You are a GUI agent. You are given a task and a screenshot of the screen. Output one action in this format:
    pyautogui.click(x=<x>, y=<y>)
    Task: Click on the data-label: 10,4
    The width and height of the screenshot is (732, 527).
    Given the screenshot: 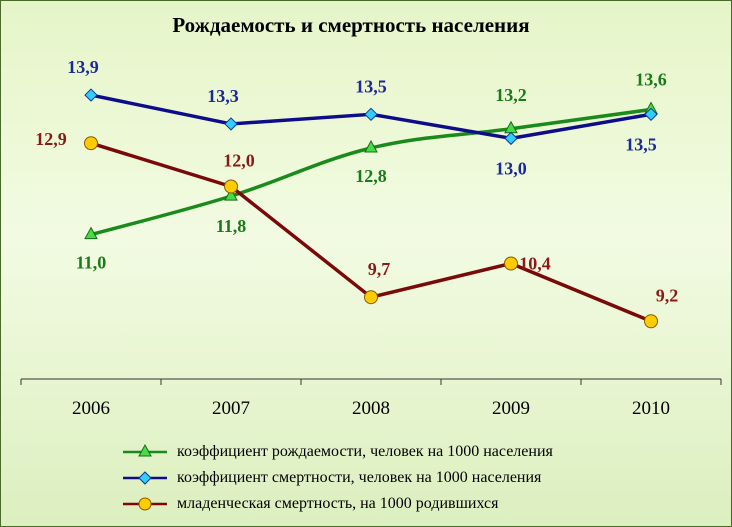 What is the action you would take?
    pyautogui.click(x=535, y=264)
    